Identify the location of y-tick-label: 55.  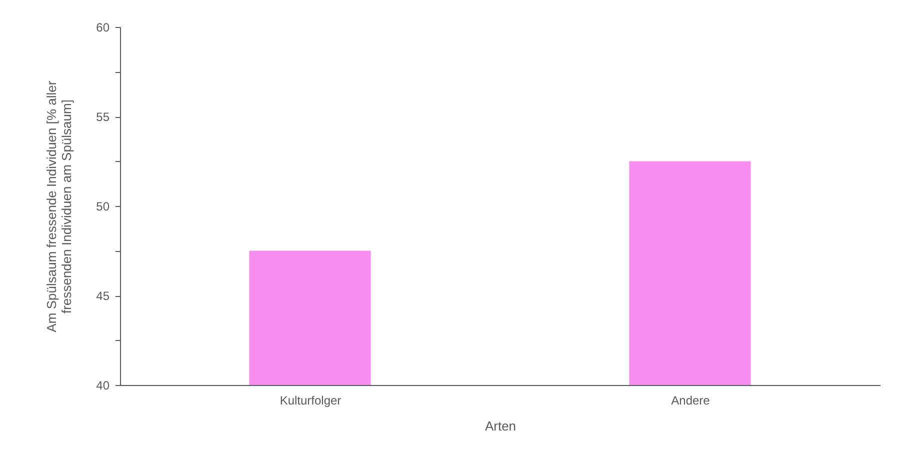
(103, 117).